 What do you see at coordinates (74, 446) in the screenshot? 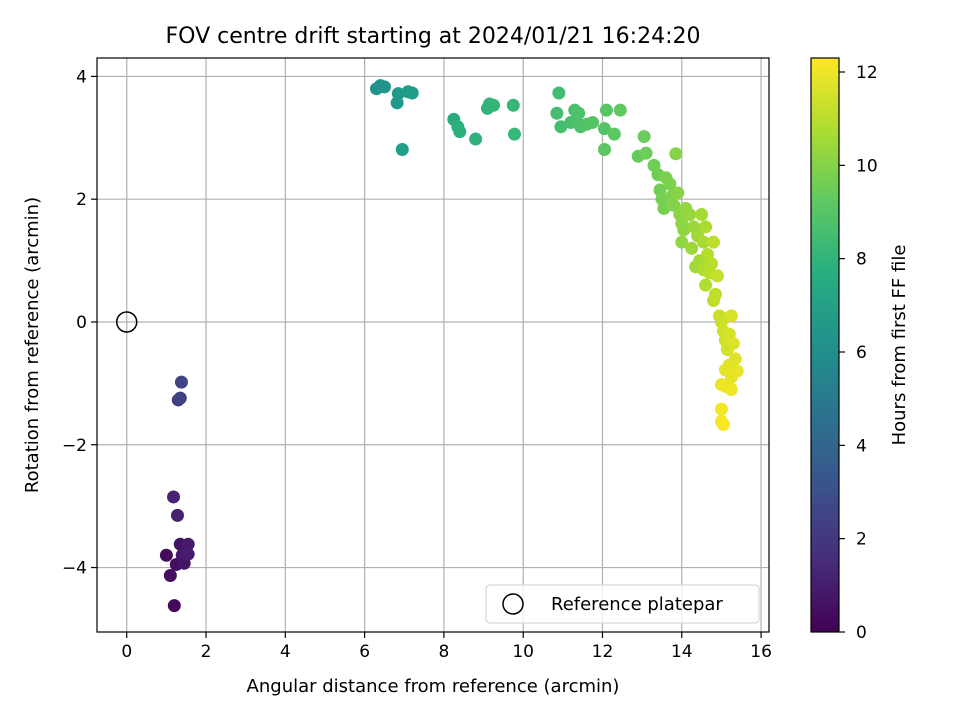
I see `y-tick-label: −2` at bounding box center [74, 446].